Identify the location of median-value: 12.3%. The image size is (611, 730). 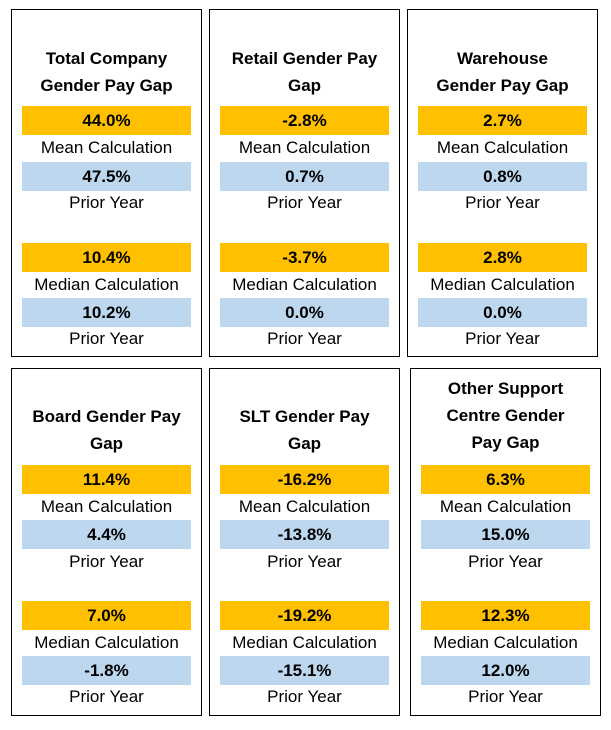
(505, 615).